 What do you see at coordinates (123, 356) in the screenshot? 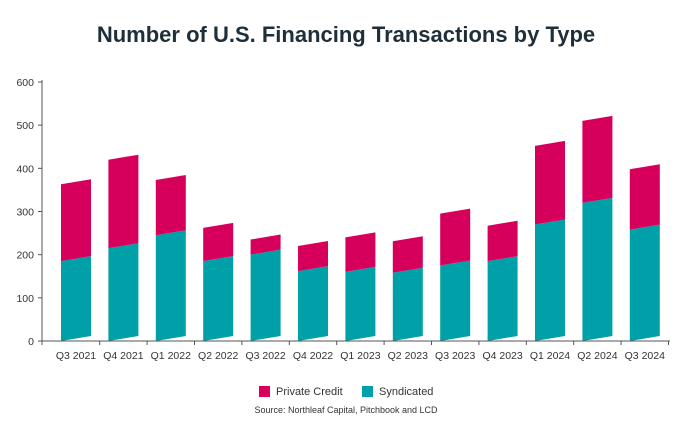
I see `x-tick-label: Q4 2021` at bounding box center [123, 356].